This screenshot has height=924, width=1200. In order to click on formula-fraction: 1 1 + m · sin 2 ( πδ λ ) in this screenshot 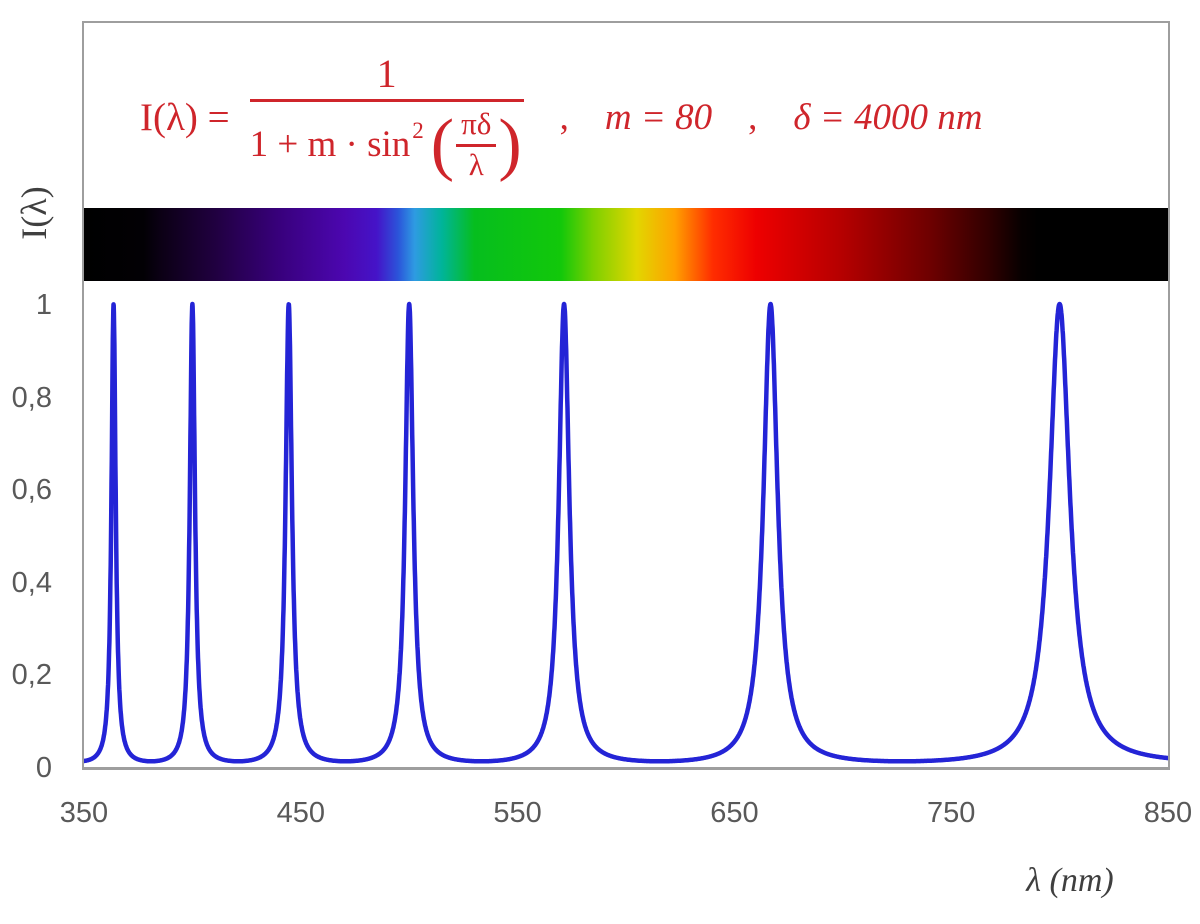, I will do `click(386, 116)`.